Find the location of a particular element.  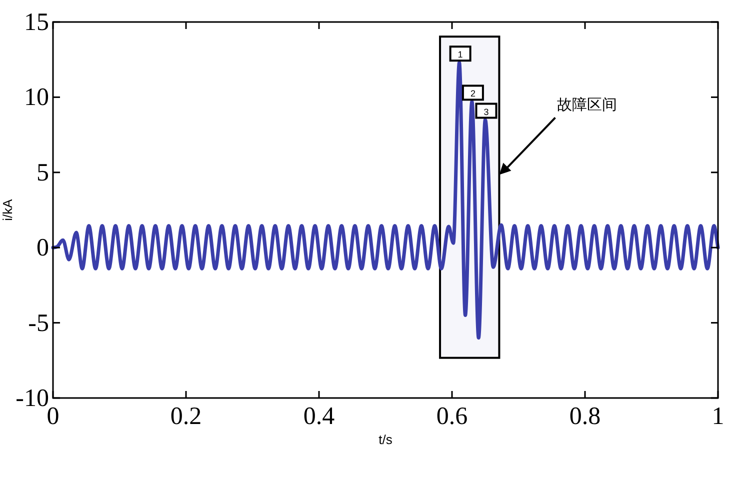

y-tick-label: -10 is located at coordinates (32, 398).